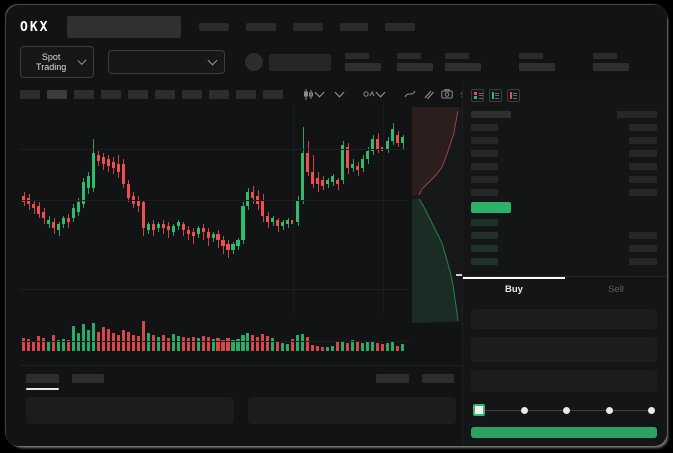 Image resolution: width=673 pixels, height=453 pixels. I want to click on trade-side-tabs: Buy Sell, so click(565, 288).